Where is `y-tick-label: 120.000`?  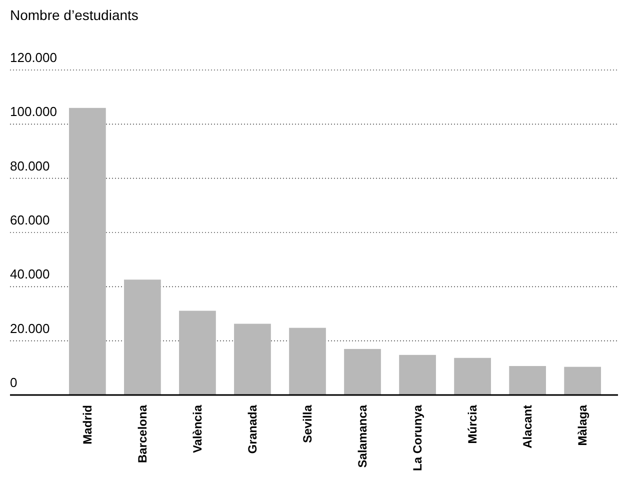
y-tick-label: 120.000 is located at coordinates (33, 57).